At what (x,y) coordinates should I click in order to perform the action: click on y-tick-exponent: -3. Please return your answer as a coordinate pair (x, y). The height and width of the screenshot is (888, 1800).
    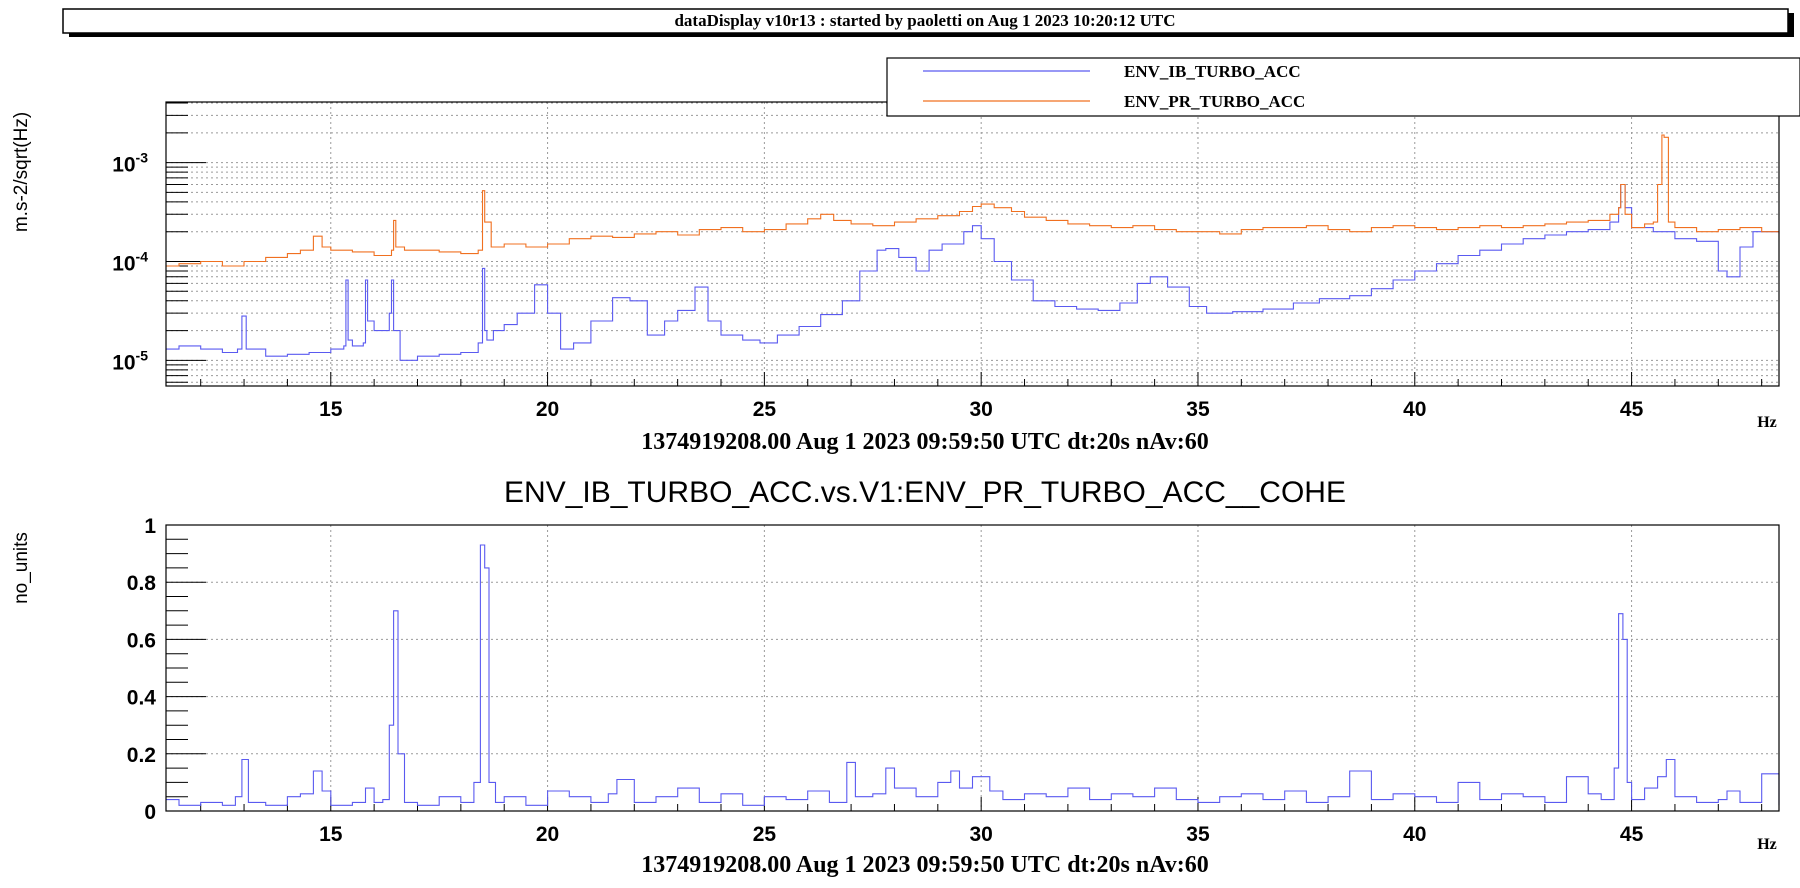
    Looking at the image, I should click on (142, 158).